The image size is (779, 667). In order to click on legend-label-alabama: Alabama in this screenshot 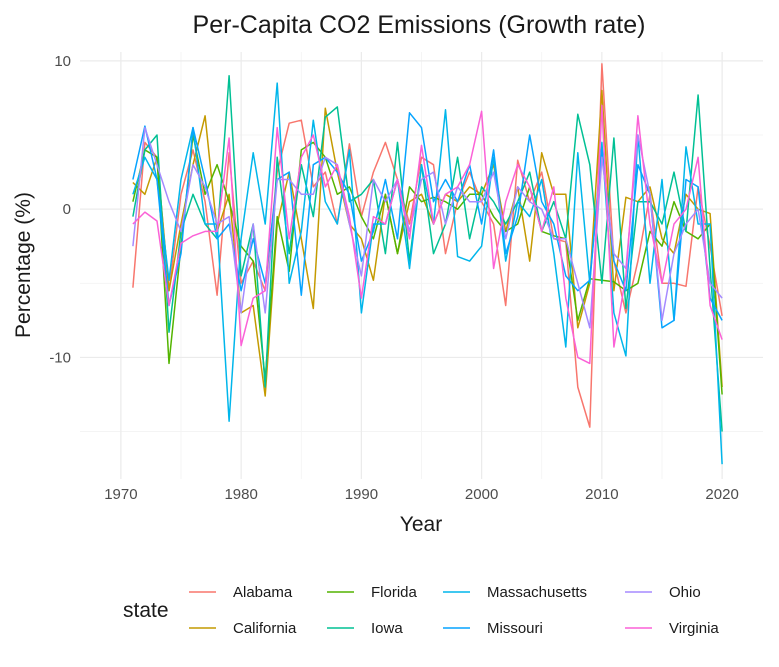, I will do `click(263, 592)`.